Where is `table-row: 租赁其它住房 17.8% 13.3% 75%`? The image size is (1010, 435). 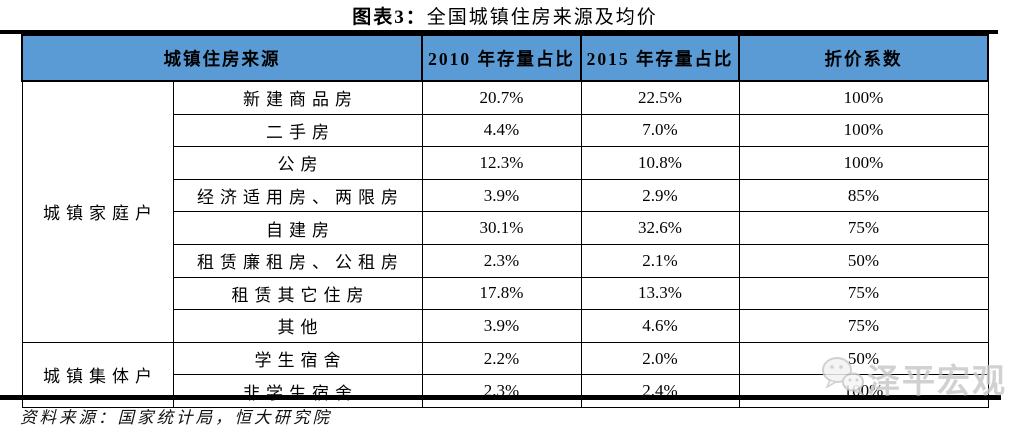
table-row: 租赁其它住房 17.8% 13.3% 75% is located at coordinates (505, 293).